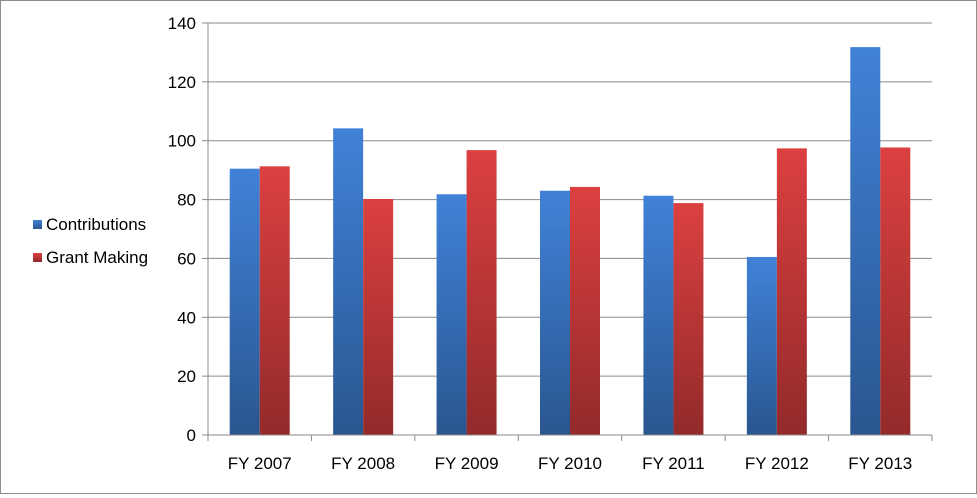 The width and height of the screenshot is (977, 498). What do you see at coordinates (777, 463) in the screenshot?
I see `x-tick-label: FY 2012` at bounding box center [777, 463].